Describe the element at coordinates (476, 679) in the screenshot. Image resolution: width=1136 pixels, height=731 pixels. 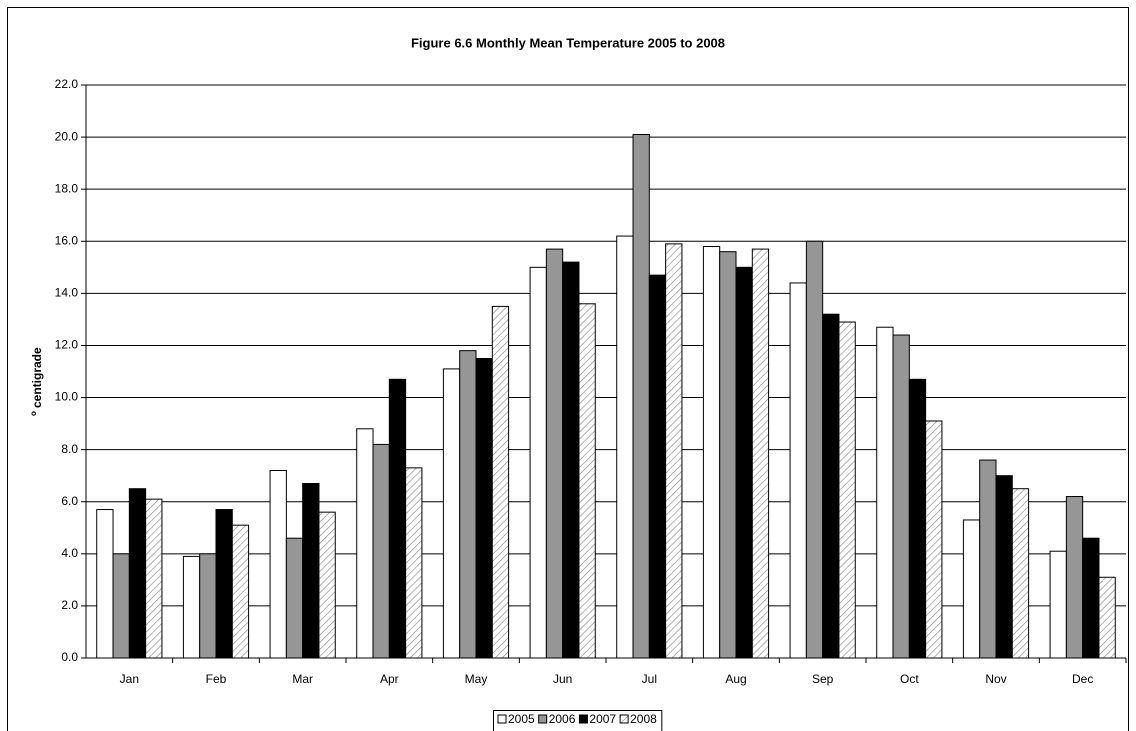
I see `x-tick-label: May` at that location.